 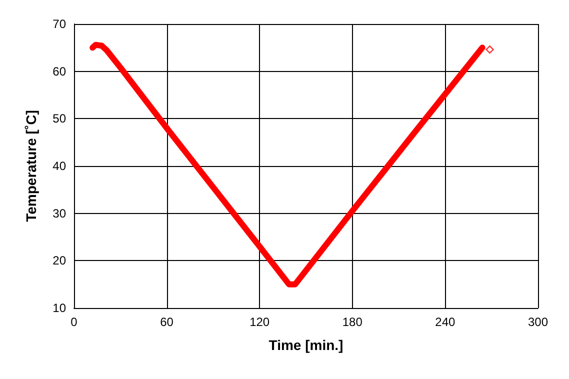 What do you see at coordinates (59, 213) in the screenshot?
I see `y-tick-label: 30` at bounding box center [59, 213].